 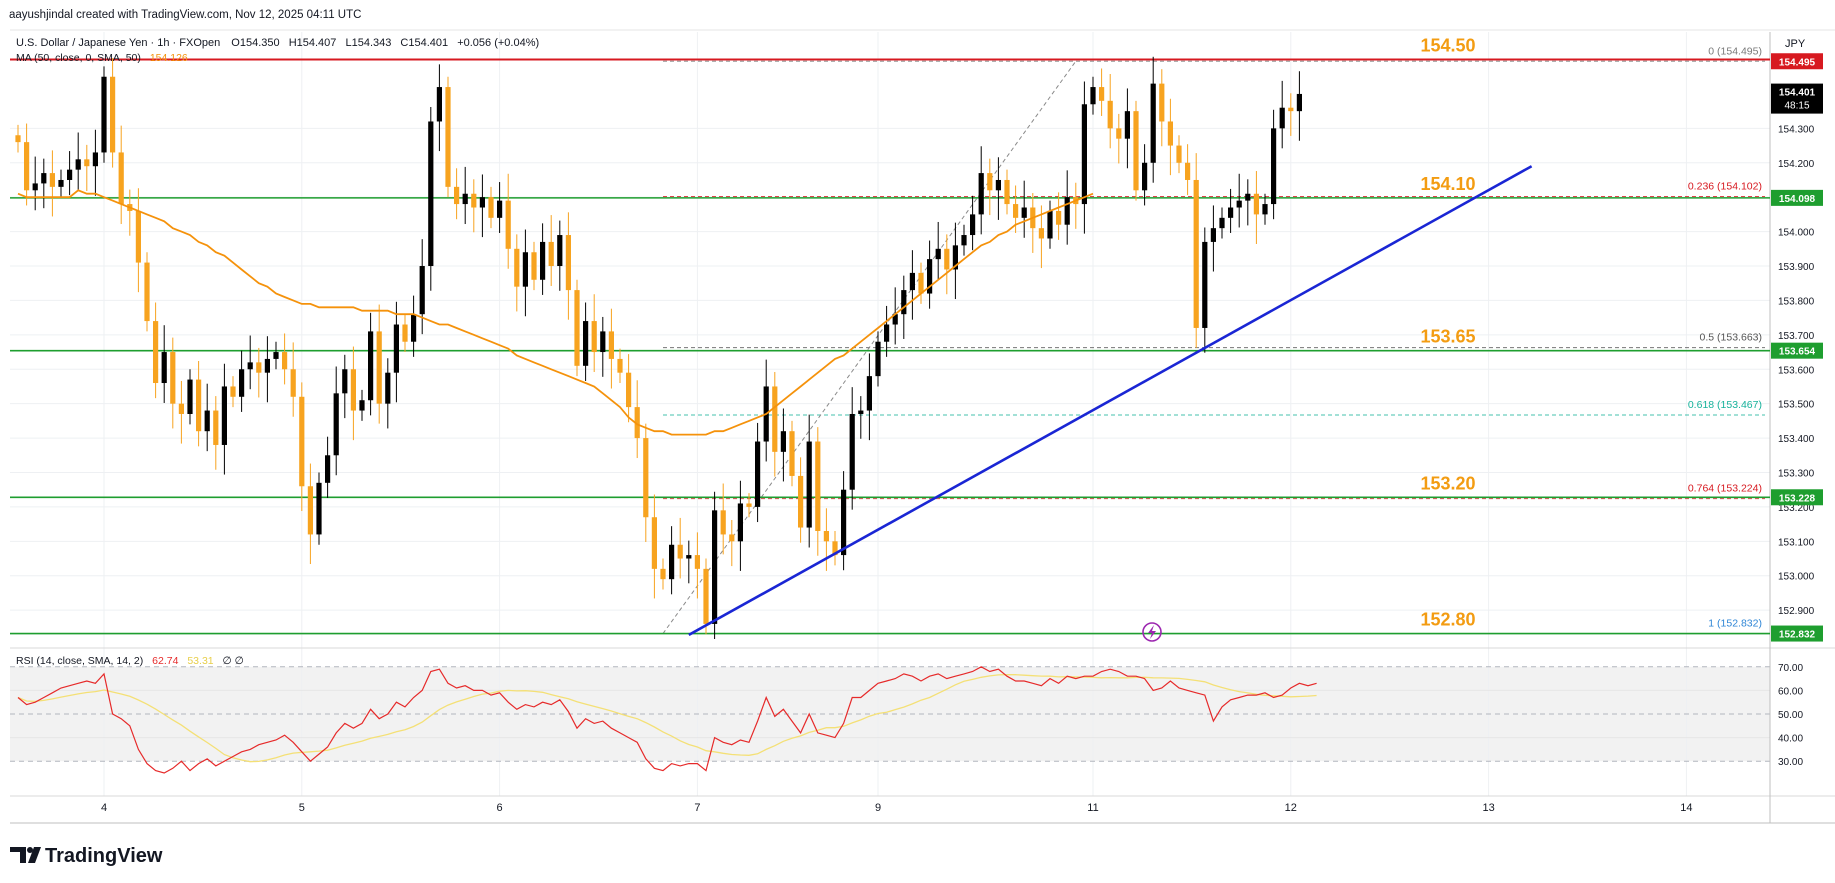 I want to click on price-tick-153.700: 153.700, so click(x=1796, y=336).